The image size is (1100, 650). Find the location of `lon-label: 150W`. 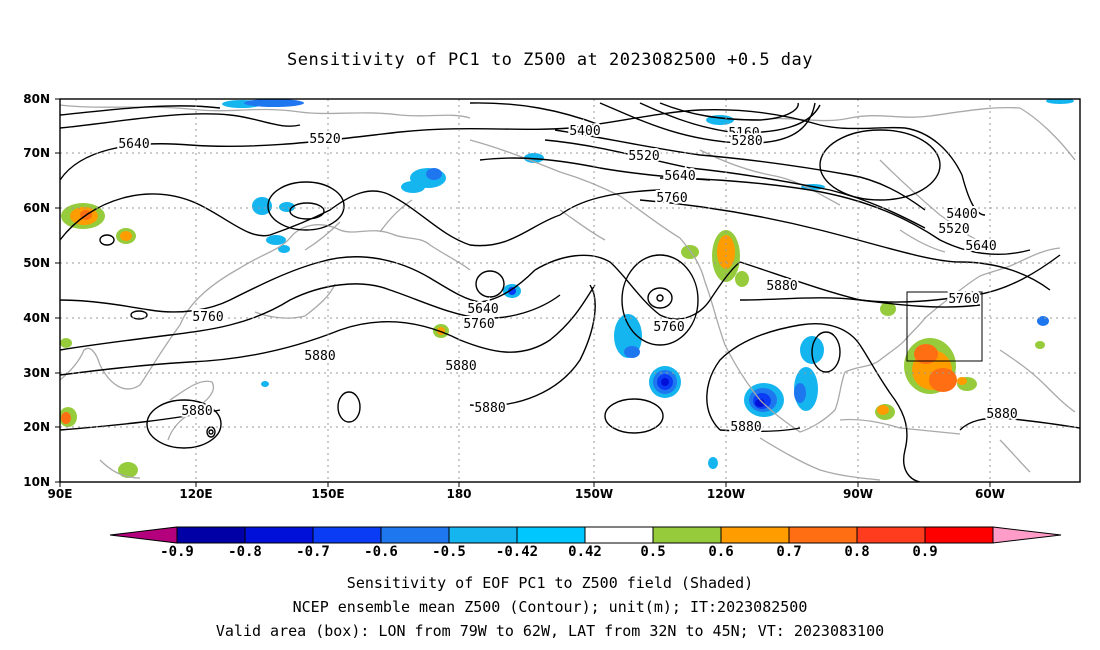

lon-label: 150W is located at coordinates (594, 494).